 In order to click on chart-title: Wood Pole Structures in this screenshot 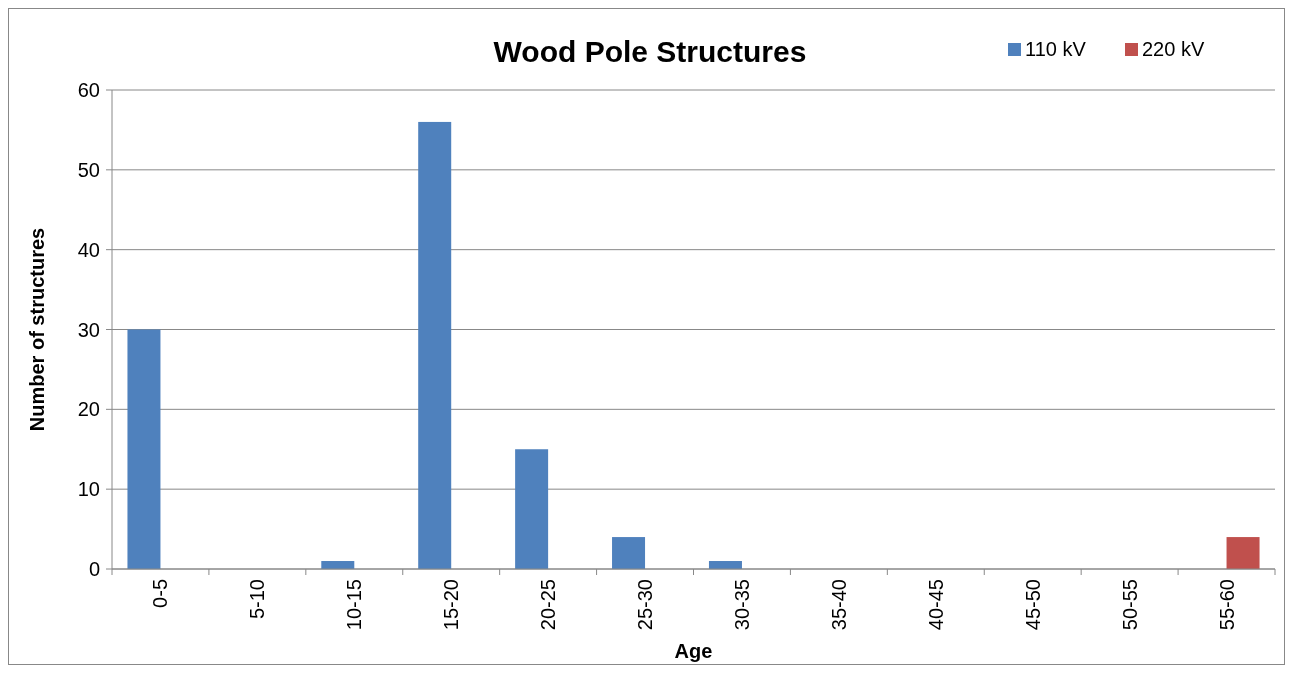, I will do `click(650, 51)`.